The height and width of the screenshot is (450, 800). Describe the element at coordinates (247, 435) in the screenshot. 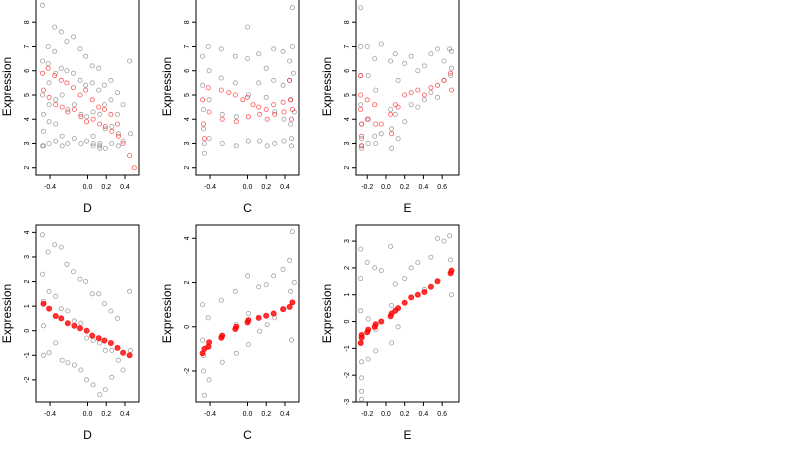

I see `x-axis-label: C` at that location.